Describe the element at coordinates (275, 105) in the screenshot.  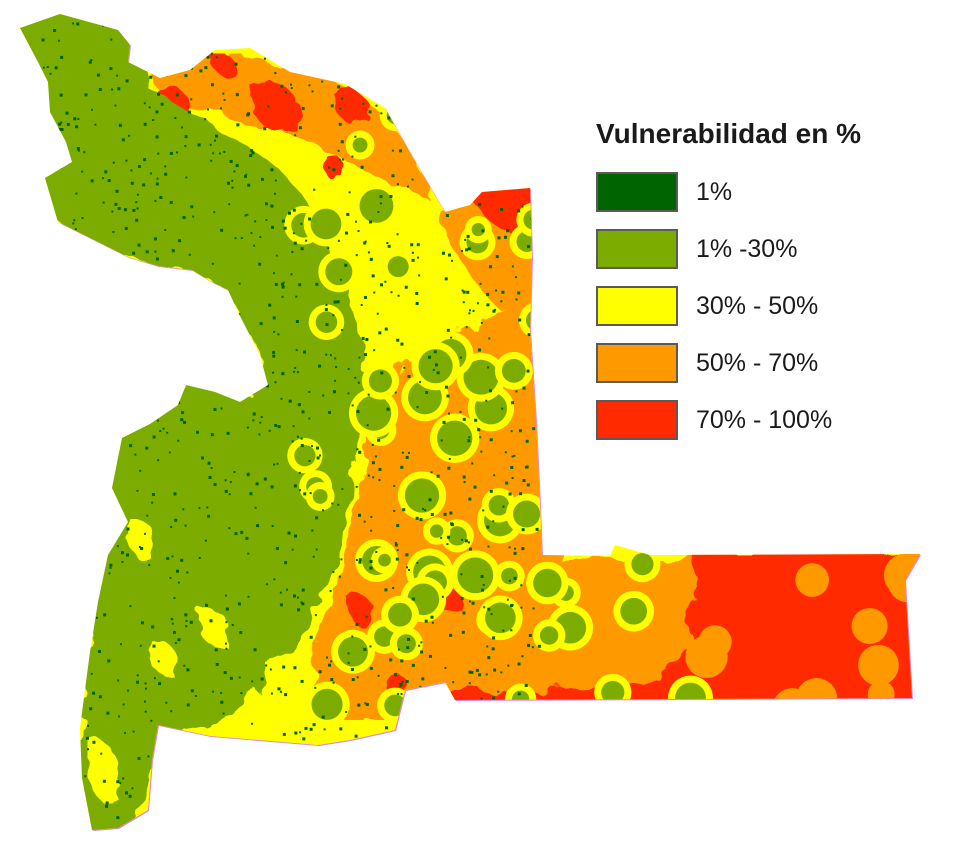
I see `zone-70-100-n1` at that location.